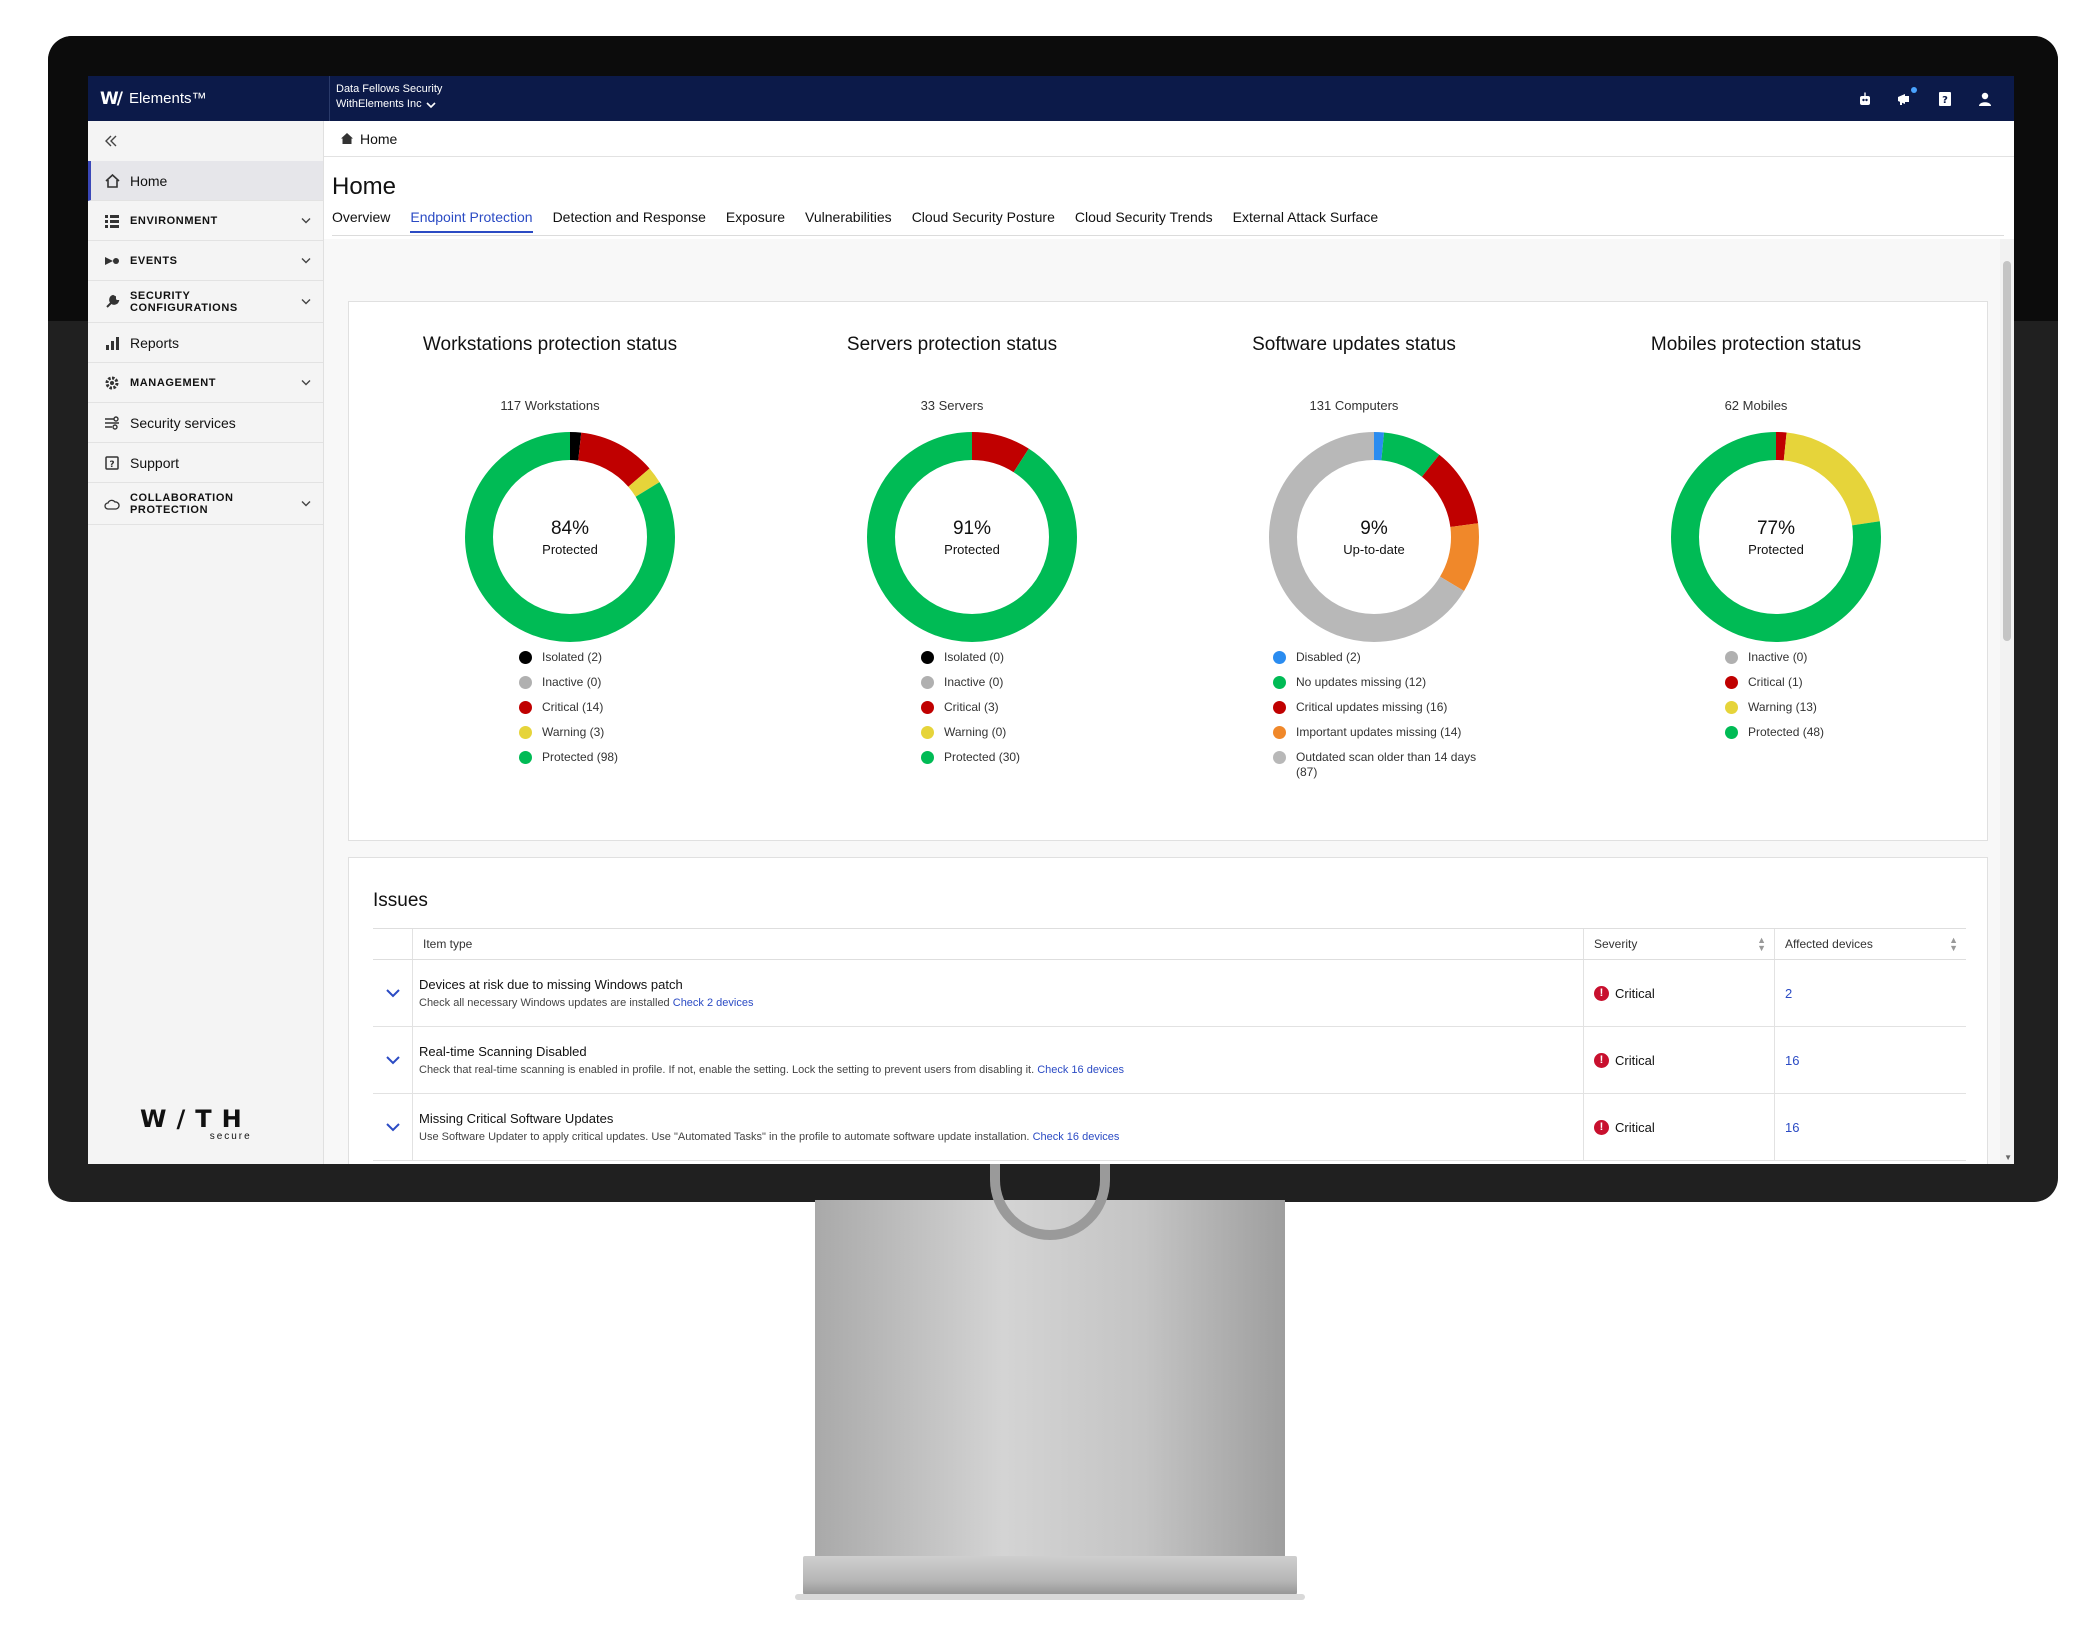 Image resolution: width=2096 pixels, height=1626 pixels. Describe the element at coordinates (848, 217) in the screenshot. I see `tab-vulnerabilities: Vulnerabilities` at that location.